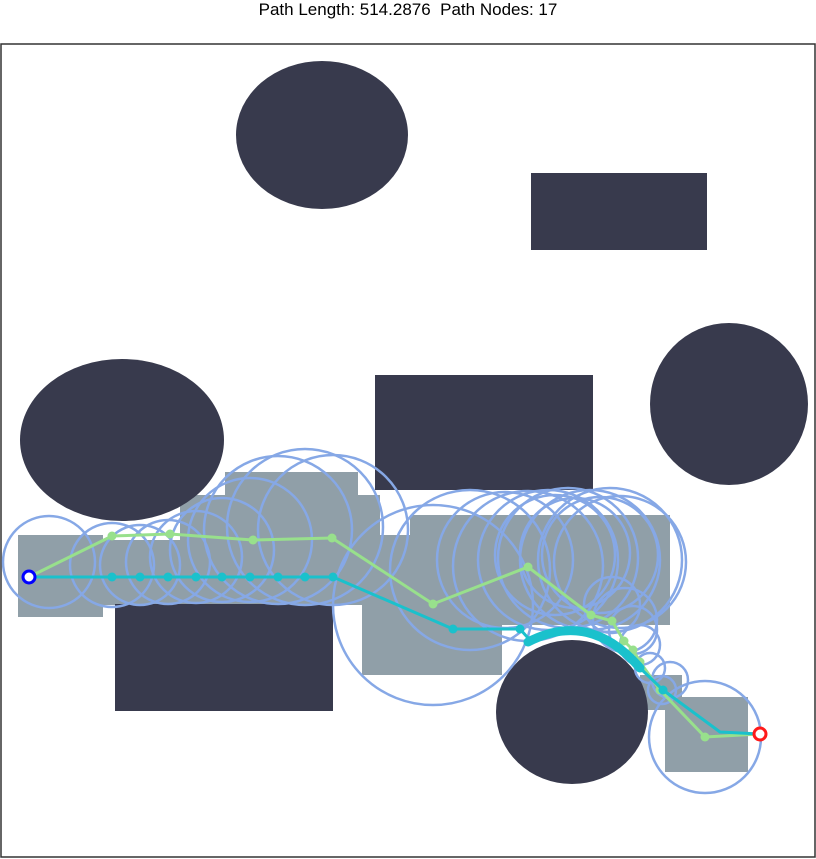  What do you see at coordinates (584, 649) in the screenshot?
I see `smoothed-path-arc` at bounding box center [584, 649].